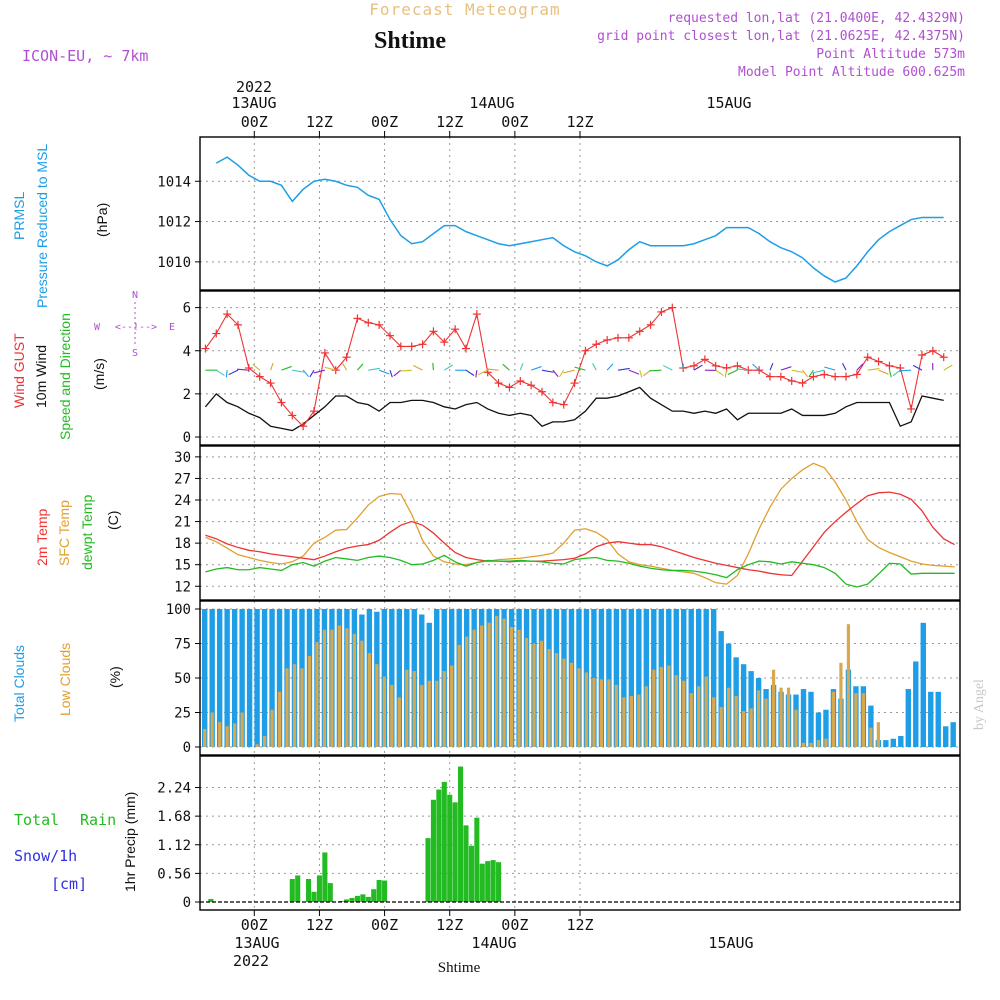  I want to click on gust-label: Wind GUST, so click(19, 370).